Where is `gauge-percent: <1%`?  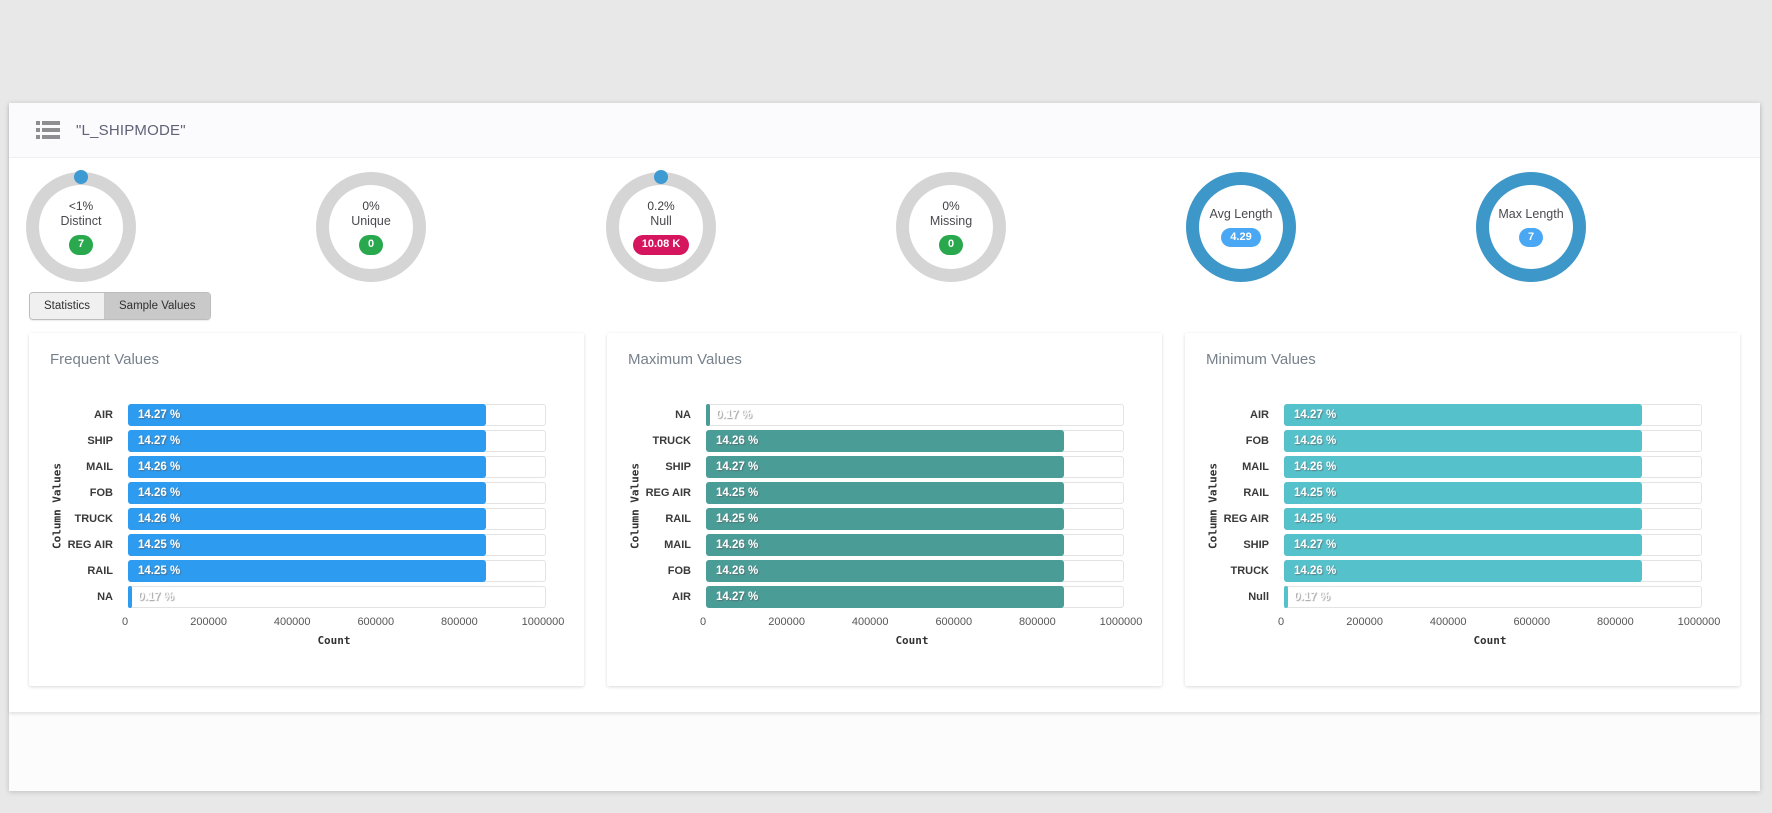 gauge-percent: <1% is located at coordinates (81, 206).